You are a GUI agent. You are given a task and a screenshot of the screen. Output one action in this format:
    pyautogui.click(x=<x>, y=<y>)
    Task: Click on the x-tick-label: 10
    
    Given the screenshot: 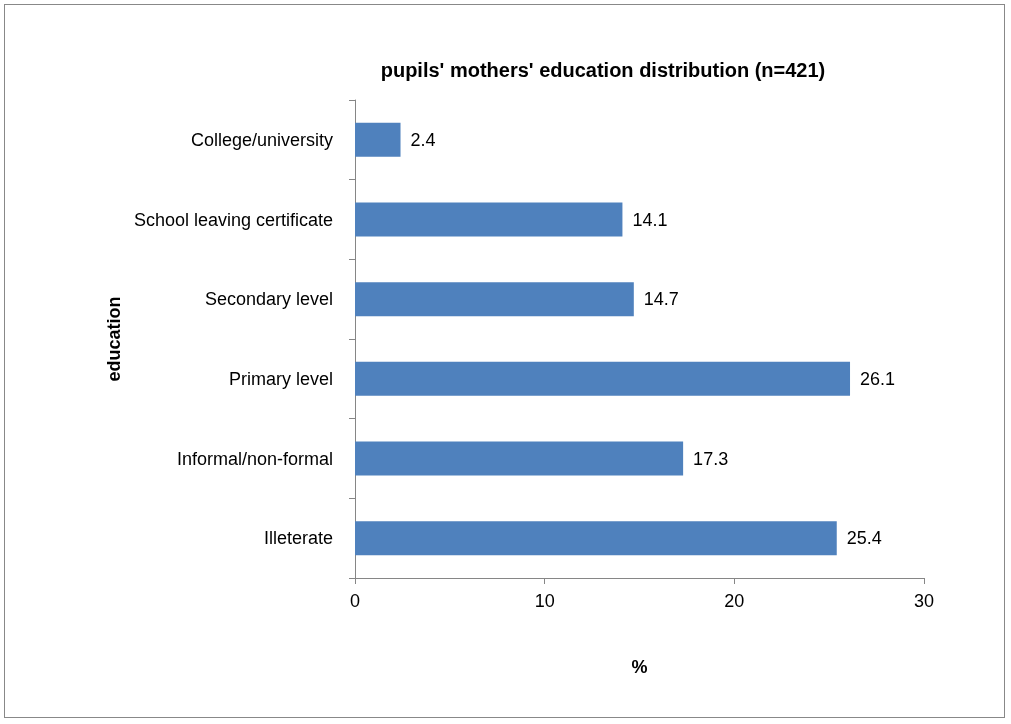 What is the action you would take?
    pyautogui.click(x=544, y=601)
    